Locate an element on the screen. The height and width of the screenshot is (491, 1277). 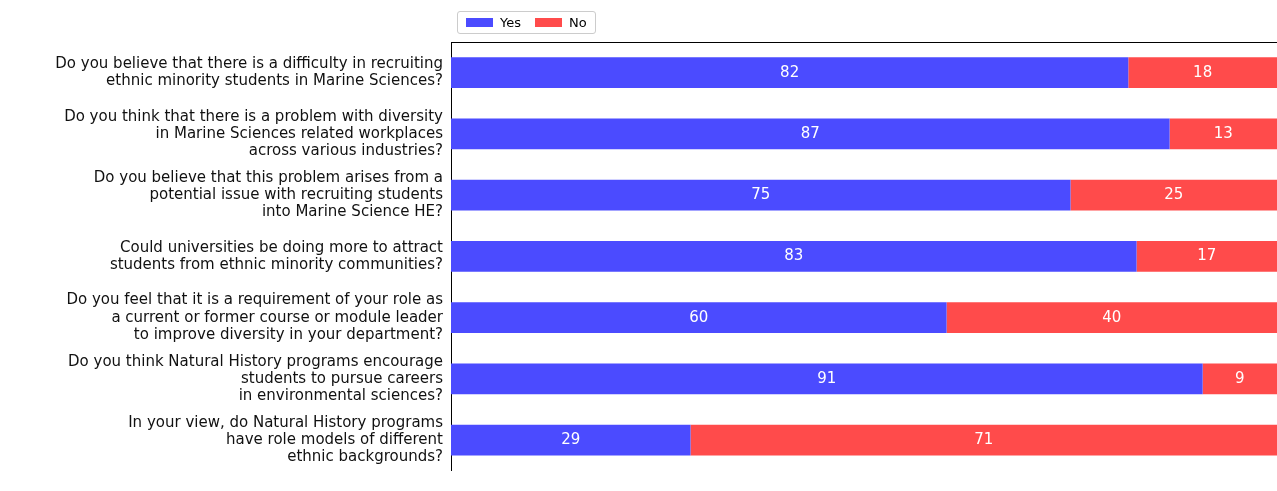
y-tick-label: Do you believe that this problem arises from a potential issue with recruiting students into Marine Science HE? is located at coordinates (268, 194).